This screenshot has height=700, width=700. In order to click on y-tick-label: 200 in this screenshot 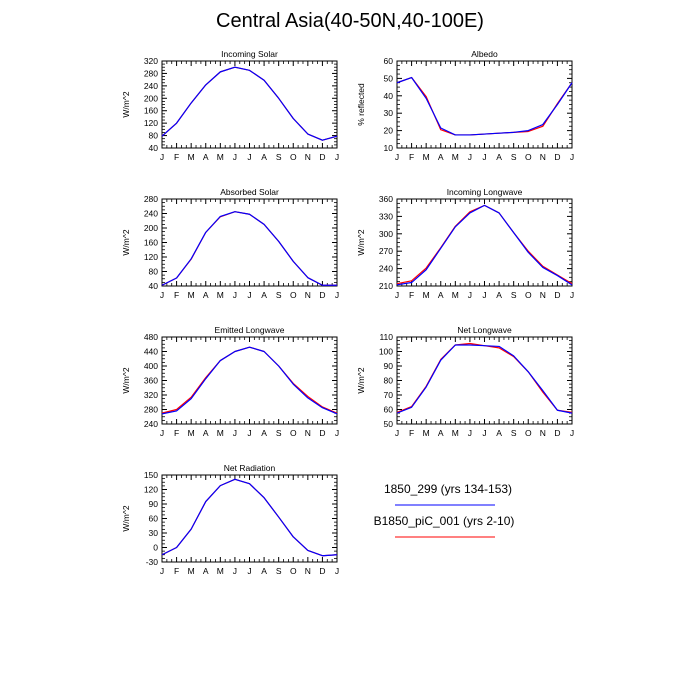, I will do `click(151, 98)`.